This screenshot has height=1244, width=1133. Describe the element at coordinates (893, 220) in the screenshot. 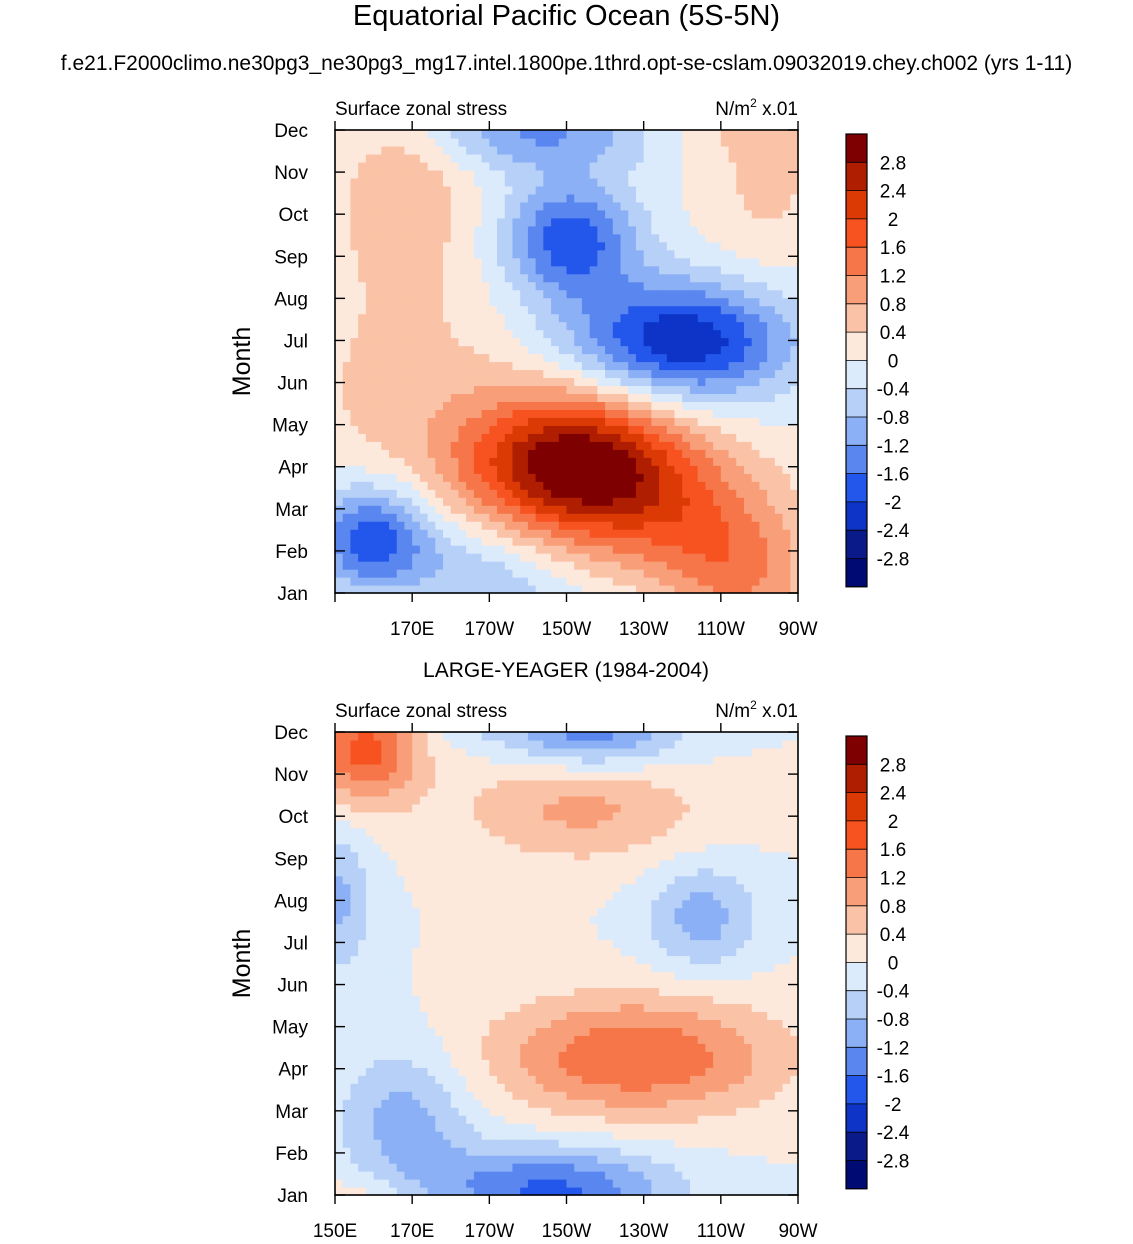

I see `colorbar-label: 2` at that location.